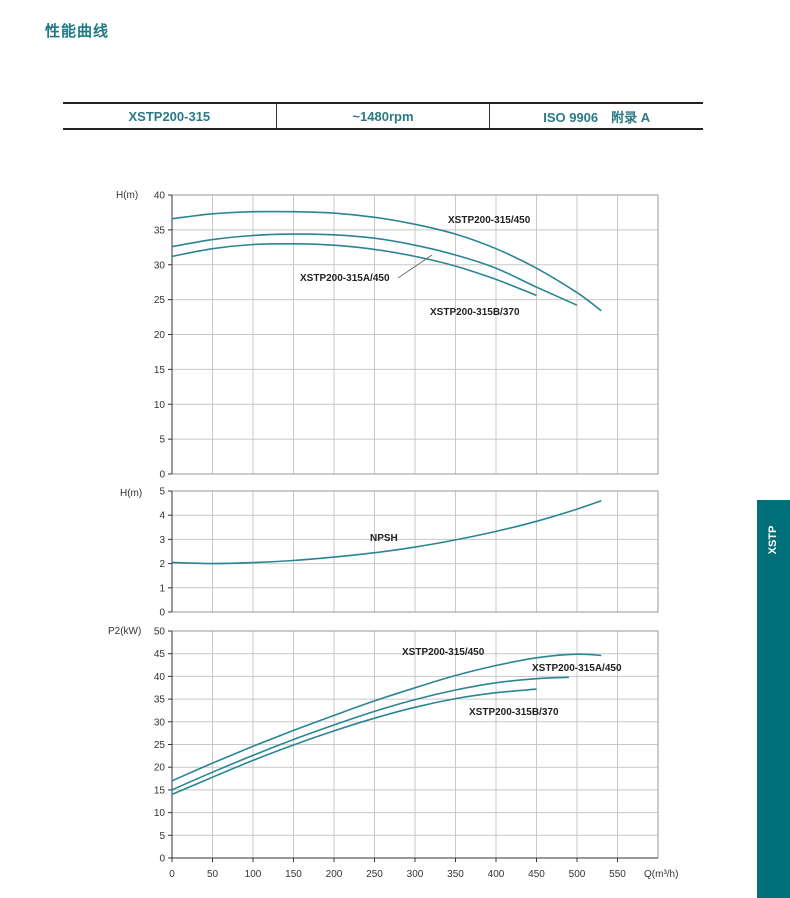 The width and height of the screenshot is (790, 898). What do you see at coordinates (661, 874) in the screenshot?
I see `x-axis-title: Q(m³/h)` at bounding box center [661, 874].